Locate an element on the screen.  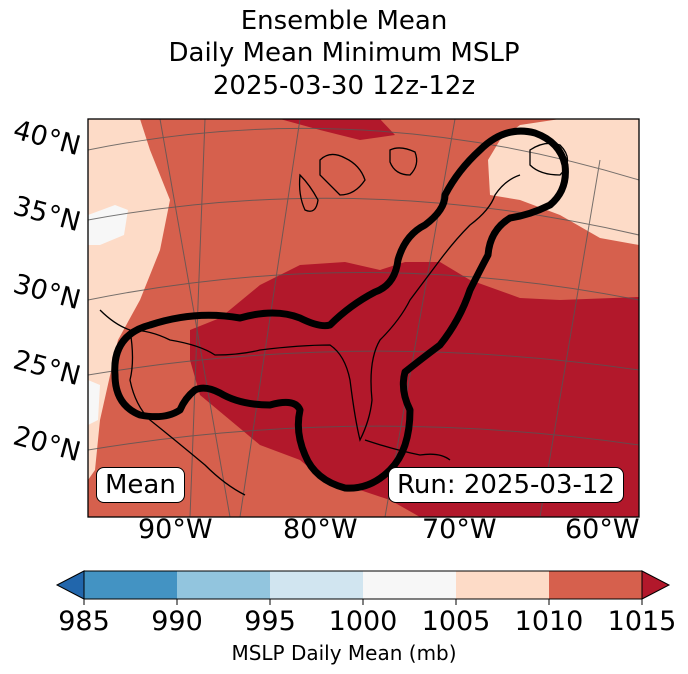
dark-region-northeast is located at coordinates (337, 129).